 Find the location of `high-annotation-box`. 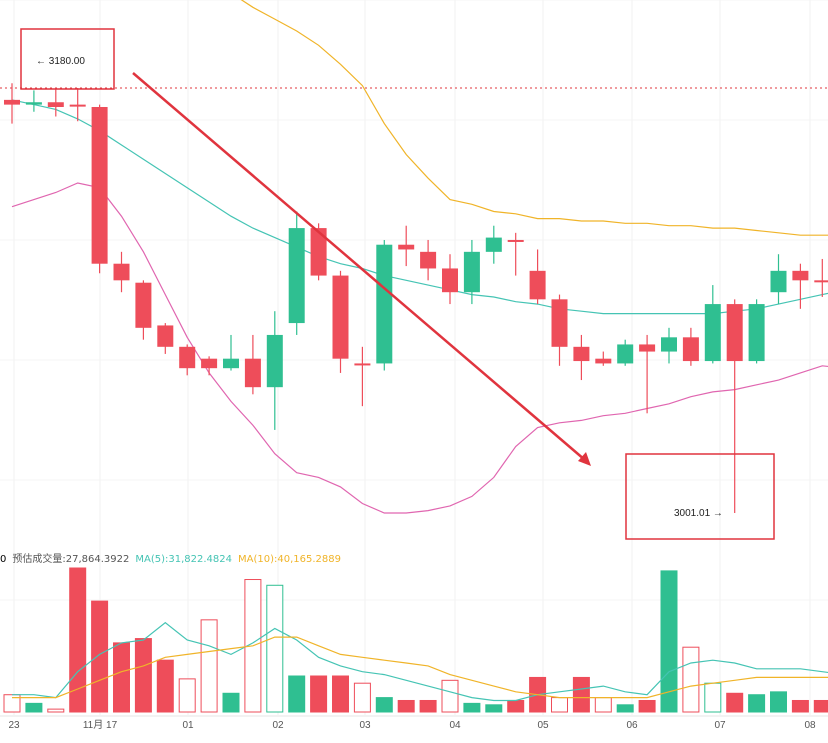

high-annotation-box is located at coordinates (67, 59).